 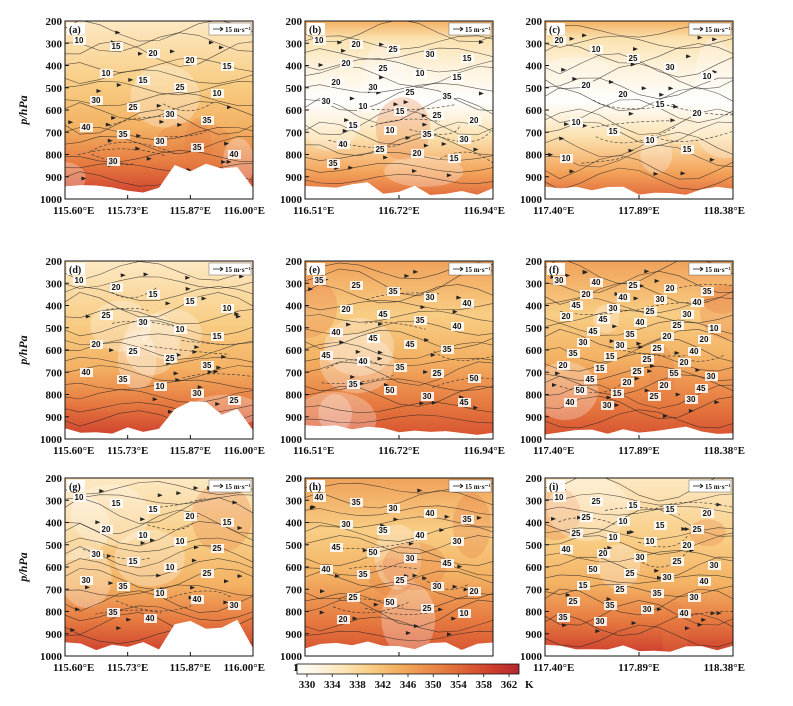 What do you see at coordinates (556, 269) in the screenshot?
I see `panel-label-bg` at bounding box center [556, 269].